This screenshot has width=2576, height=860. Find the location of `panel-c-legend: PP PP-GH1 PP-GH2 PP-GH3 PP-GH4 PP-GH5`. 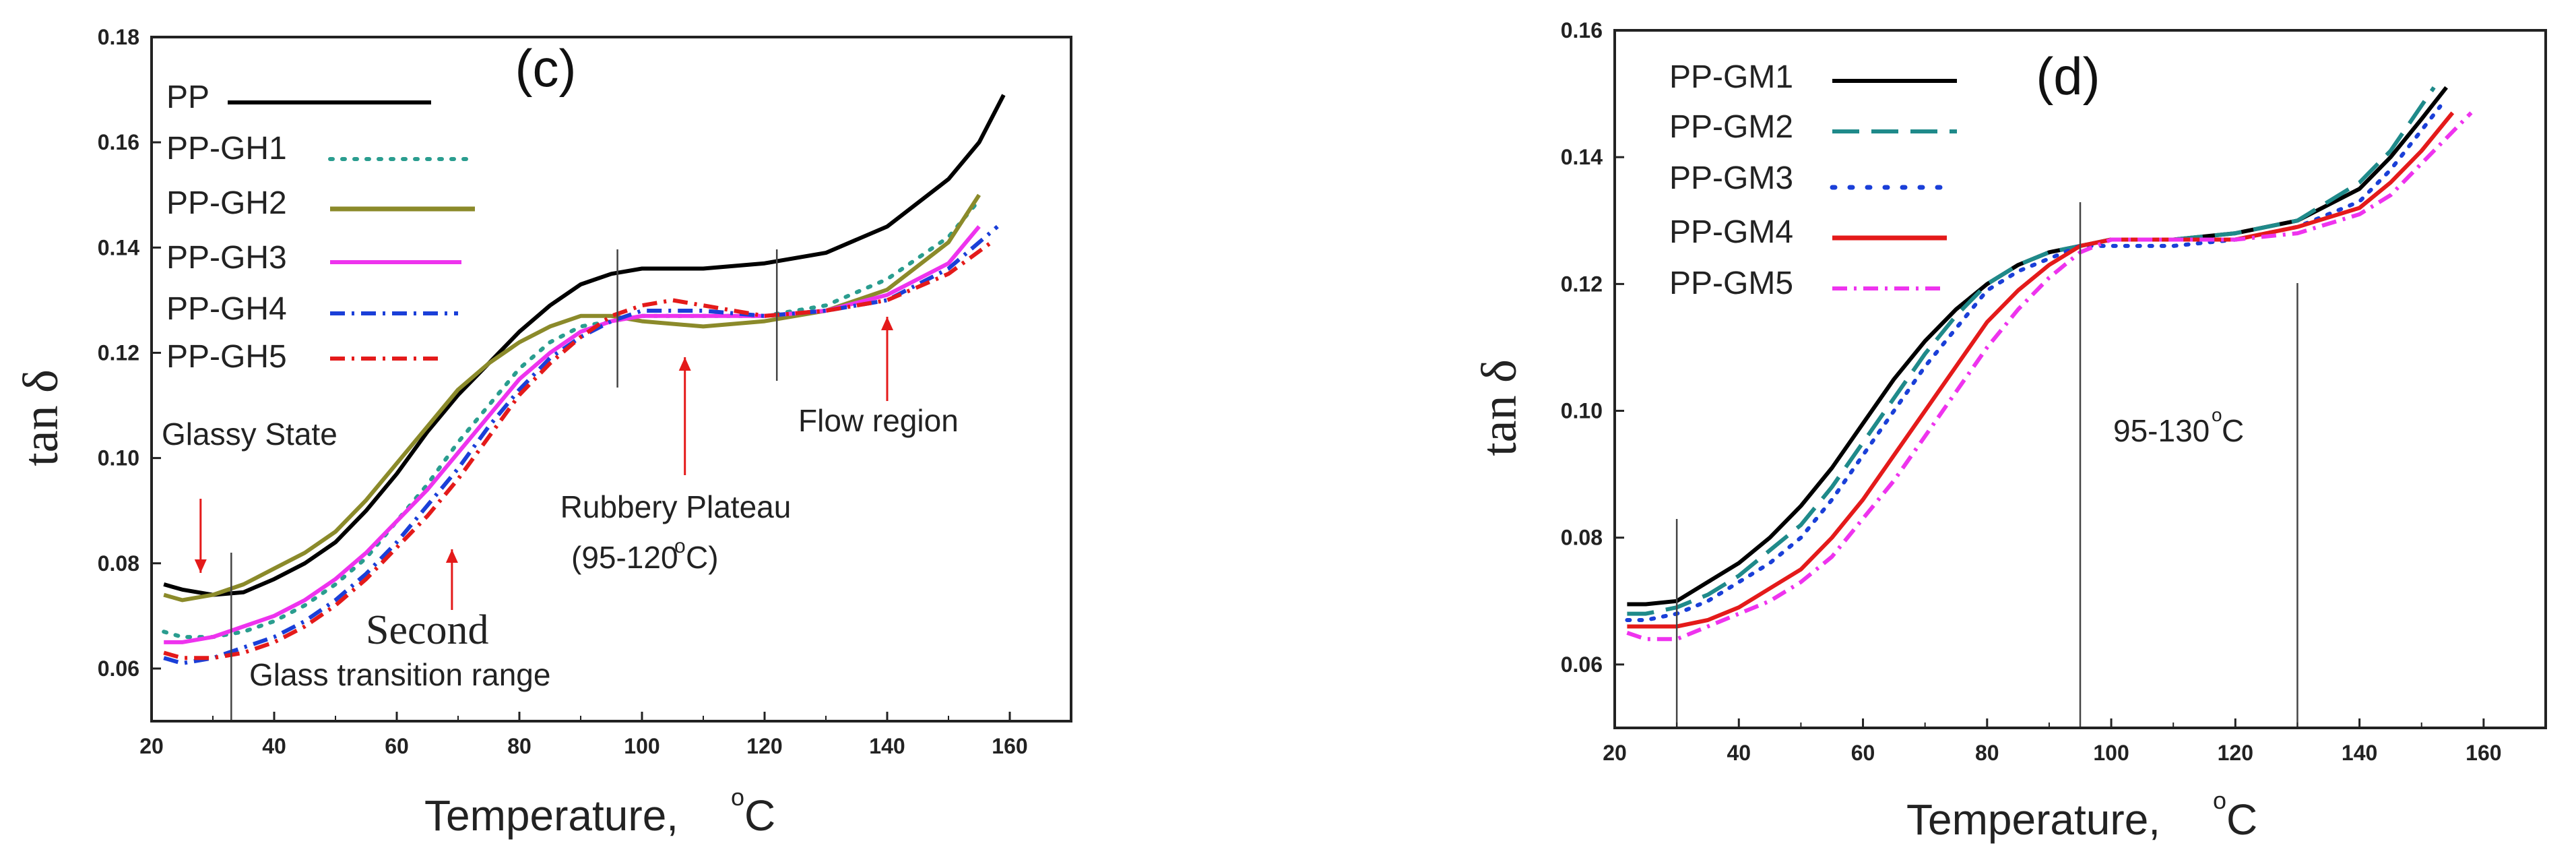

panel-c-legend: PP PP-GH1 PP-GH2 PP-GH3 PP-GH4 PP-GH5 is located at coordinates (321, 228).